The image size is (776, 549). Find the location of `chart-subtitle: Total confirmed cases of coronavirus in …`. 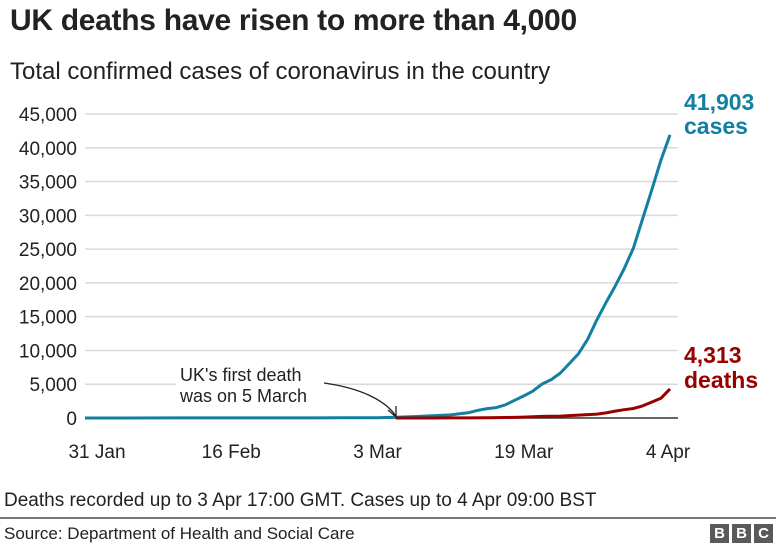

chart-subtitle: Total confirmed cases of coronavirus in … is located at coordinates (280, 71).